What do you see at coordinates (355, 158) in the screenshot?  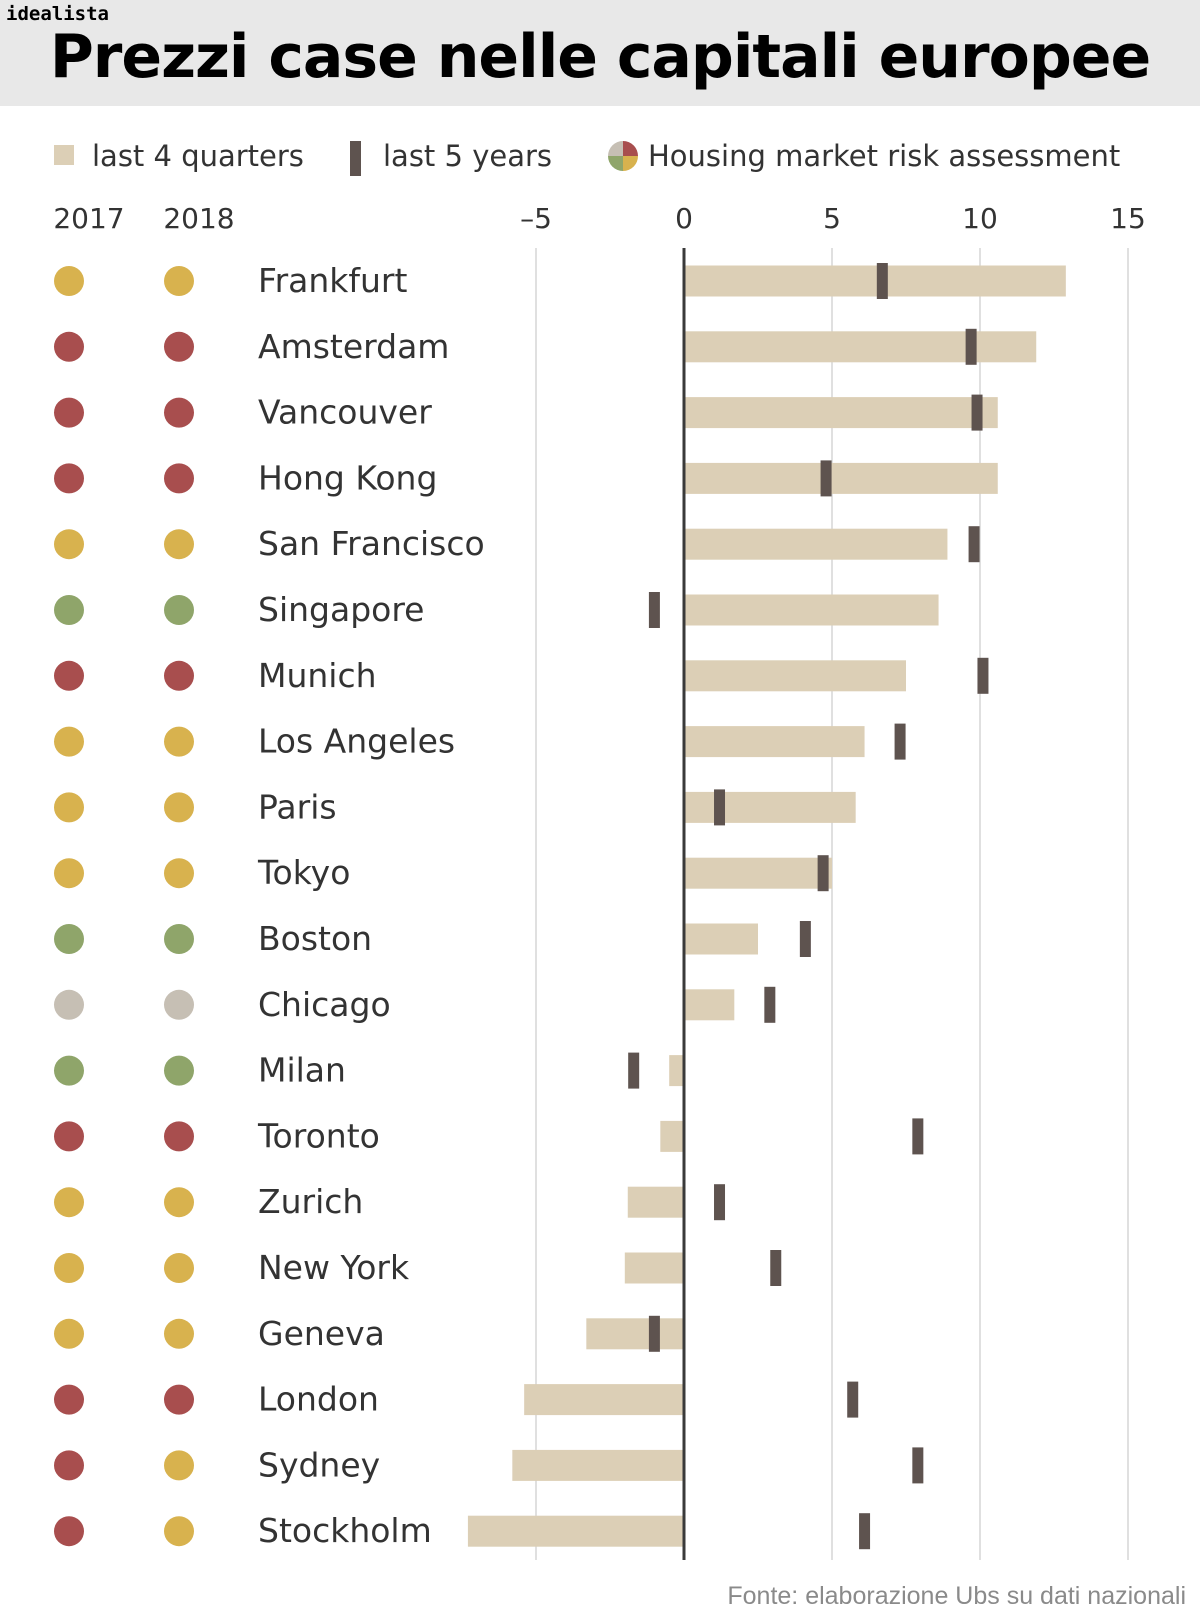 I see `legend-years-swatch` at bounding box center [355, 158].